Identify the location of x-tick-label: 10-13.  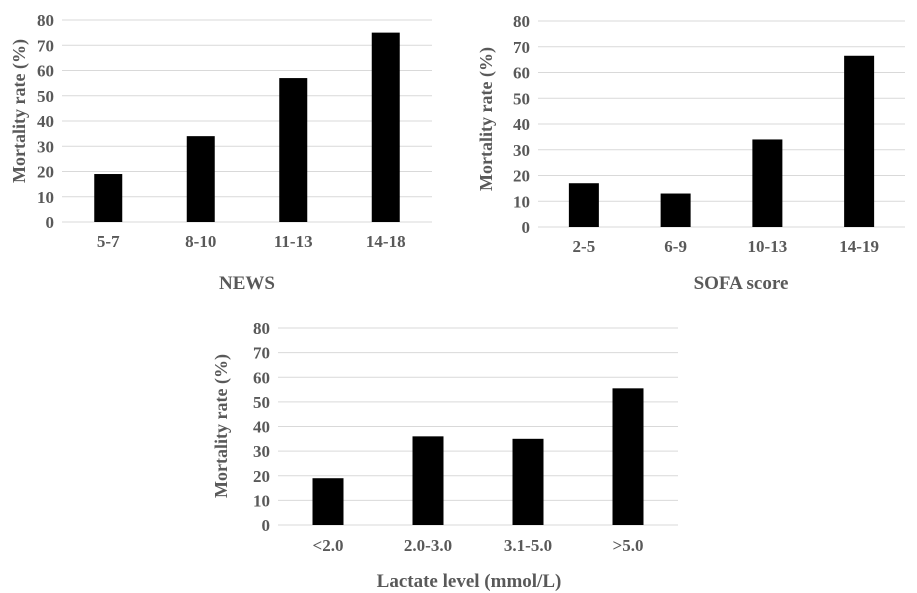
(768, 246).